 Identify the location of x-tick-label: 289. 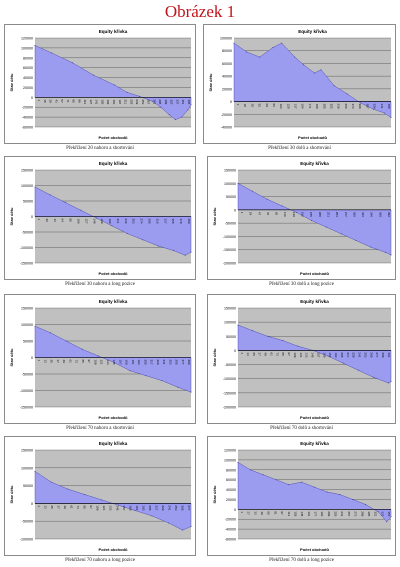
(189, 362).